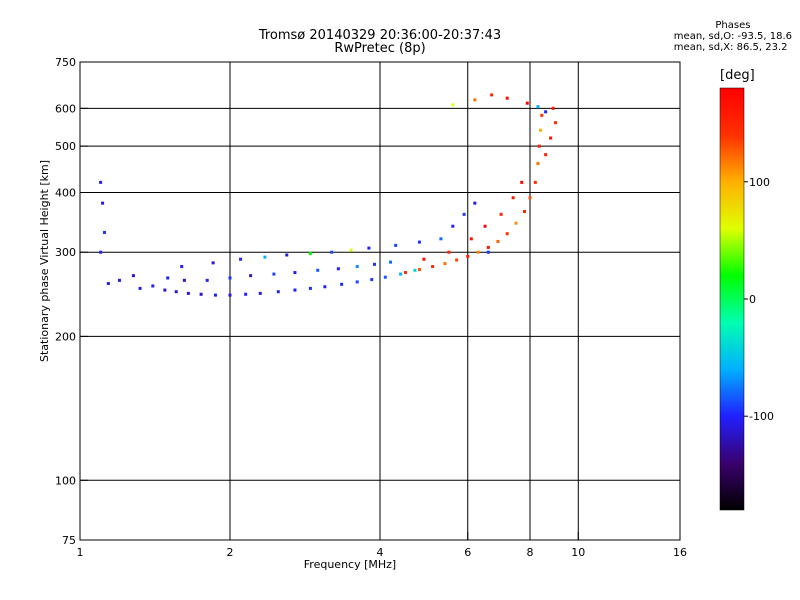 The width and height of the screenshot is (800, 600). What do you see at coordinates (737, 75) in the screenshot?
I see `colorbar-unit-label: [deg]` at bounding box center [737, 75].